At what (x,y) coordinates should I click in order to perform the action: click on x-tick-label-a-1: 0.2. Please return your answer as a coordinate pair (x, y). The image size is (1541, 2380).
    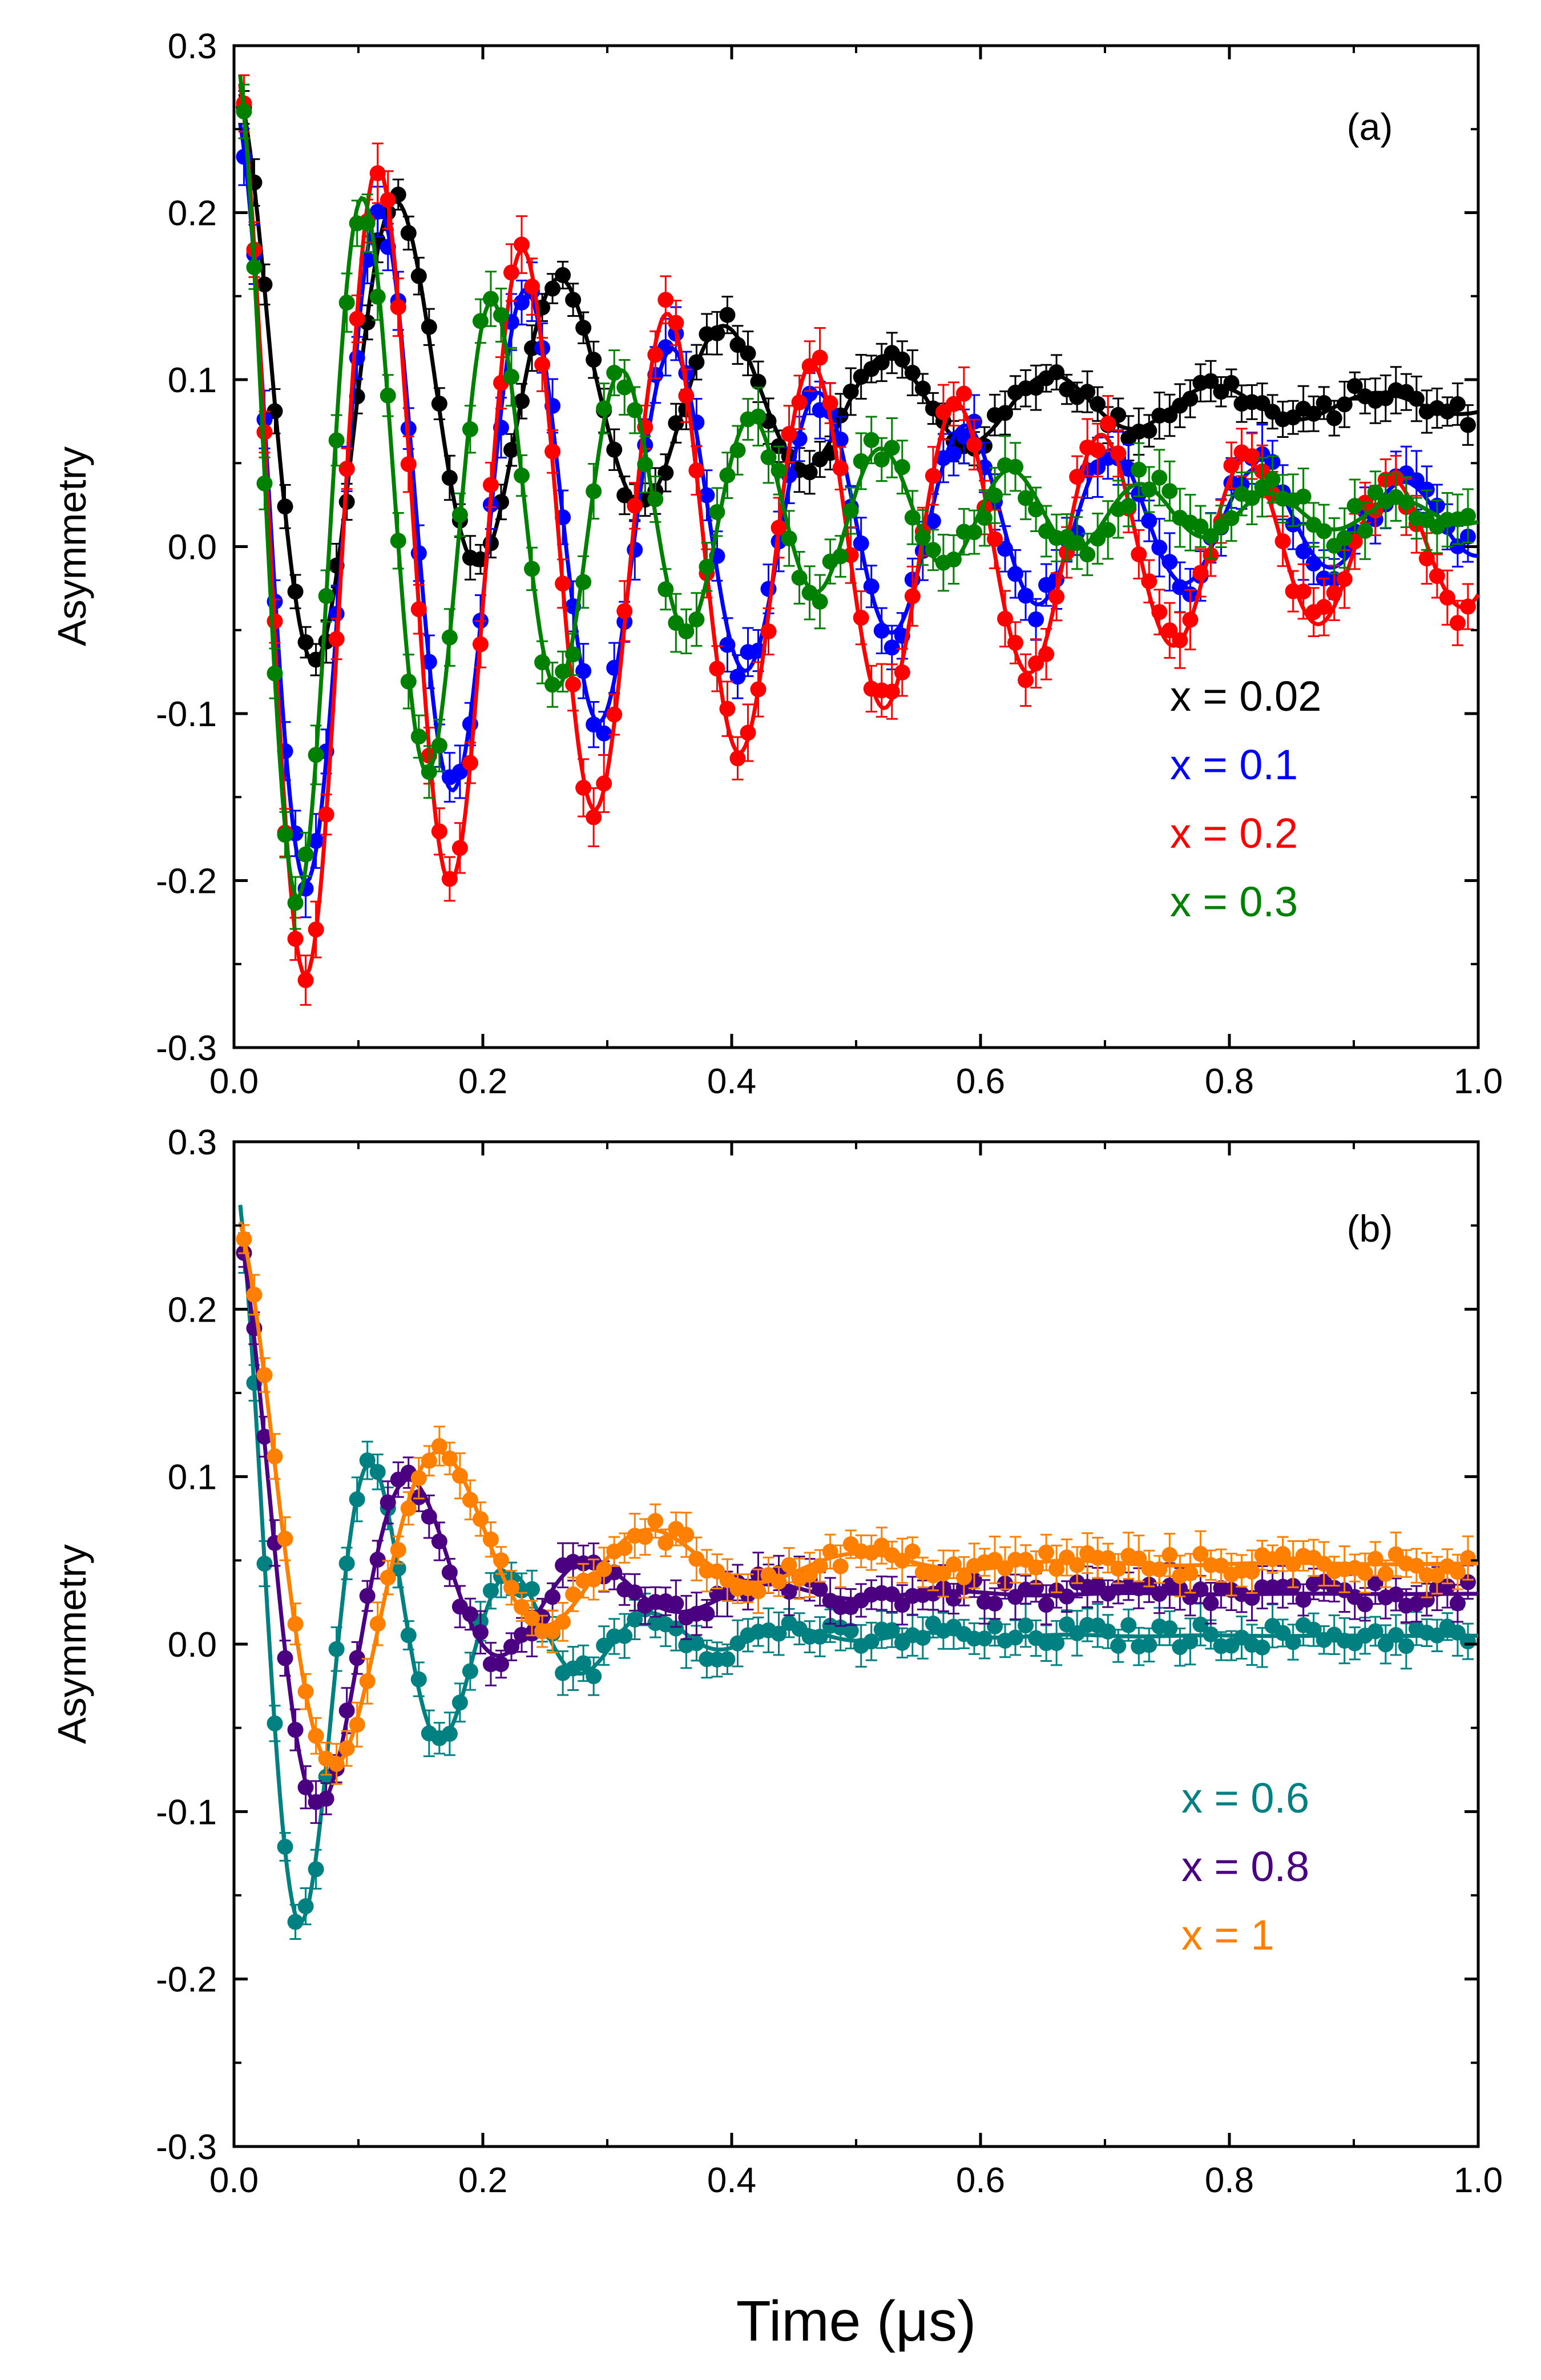
    Looking at the image, I should click on (482, 1081).